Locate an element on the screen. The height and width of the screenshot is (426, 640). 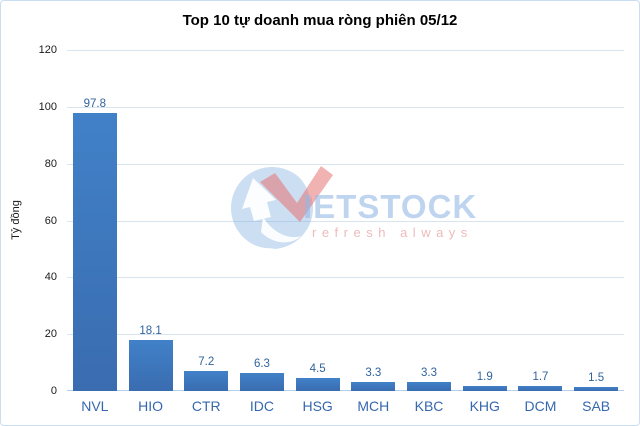
bar-slot: 1.9 is located at coordinates (485, 220).